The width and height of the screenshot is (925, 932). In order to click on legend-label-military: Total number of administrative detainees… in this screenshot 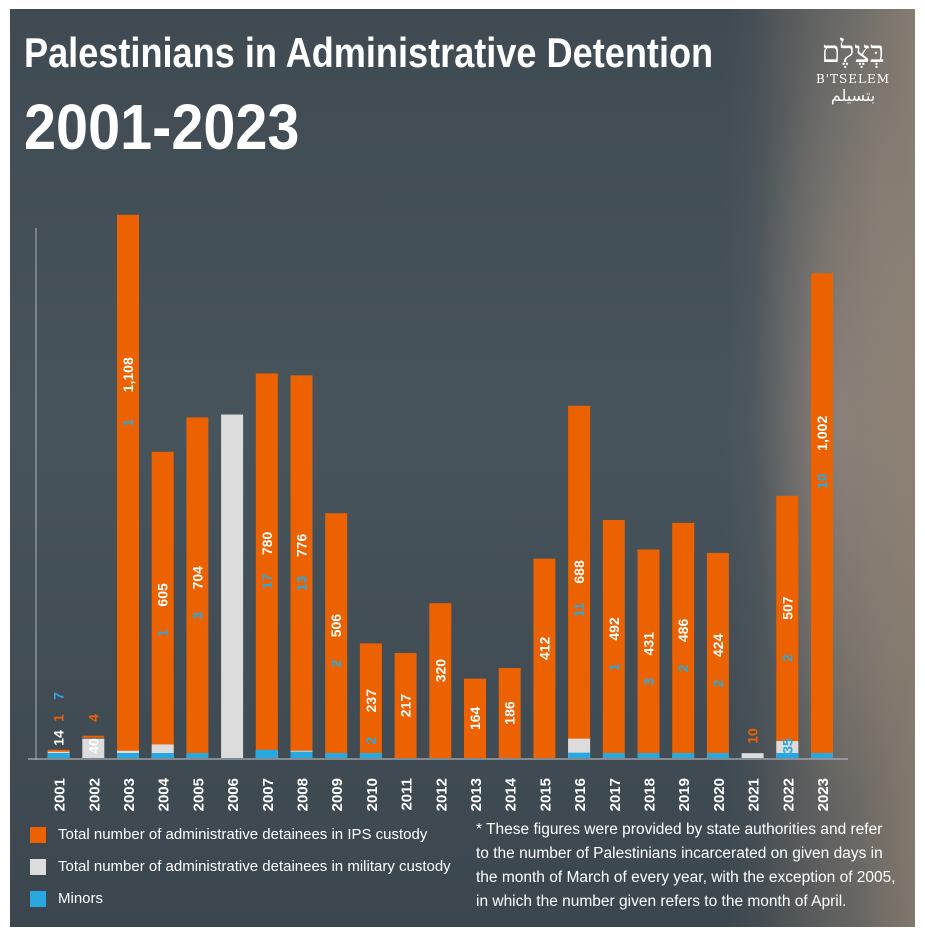, I will do `click(254, 866)`.